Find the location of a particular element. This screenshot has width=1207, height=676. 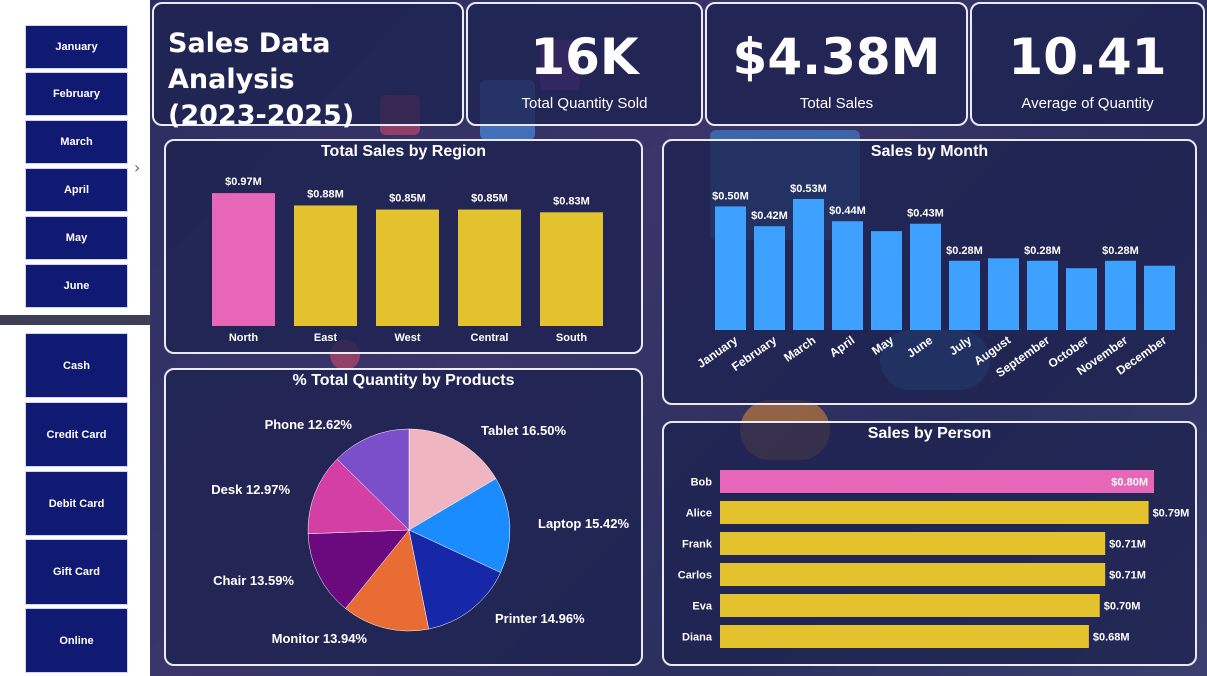

y-tick-label: Bob is located at coordinates (702, 483).